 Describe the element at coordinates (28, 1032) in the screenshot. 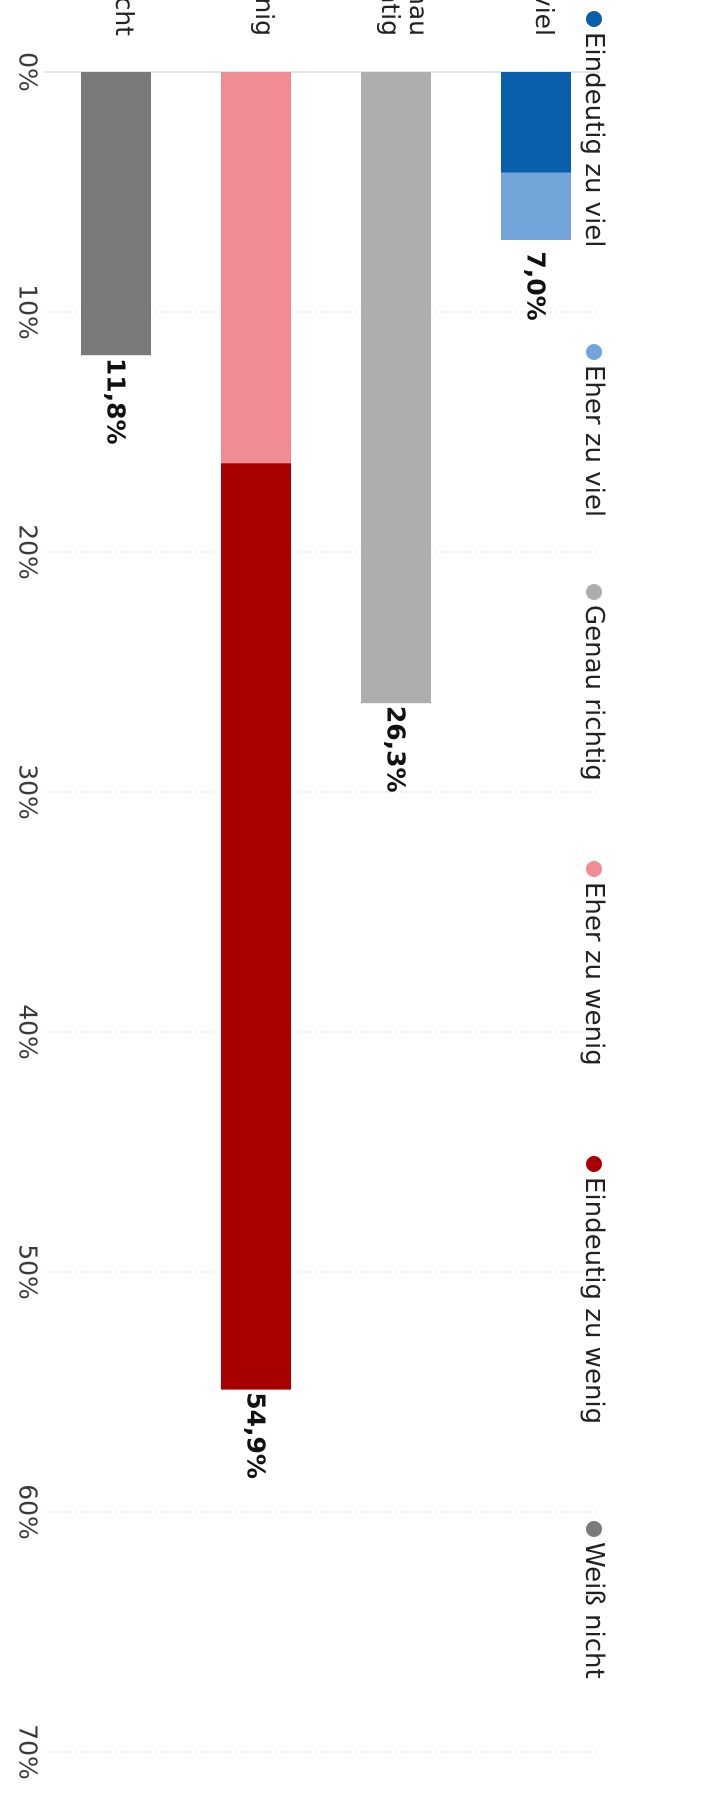

I see `tick-label: 40%` at that location.